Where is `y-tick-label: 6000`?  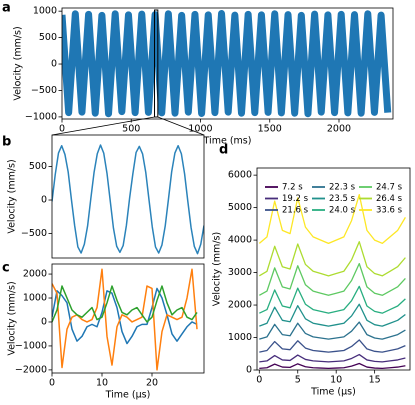 y-tick-label: 6000 is located at coordinates (240, 175).